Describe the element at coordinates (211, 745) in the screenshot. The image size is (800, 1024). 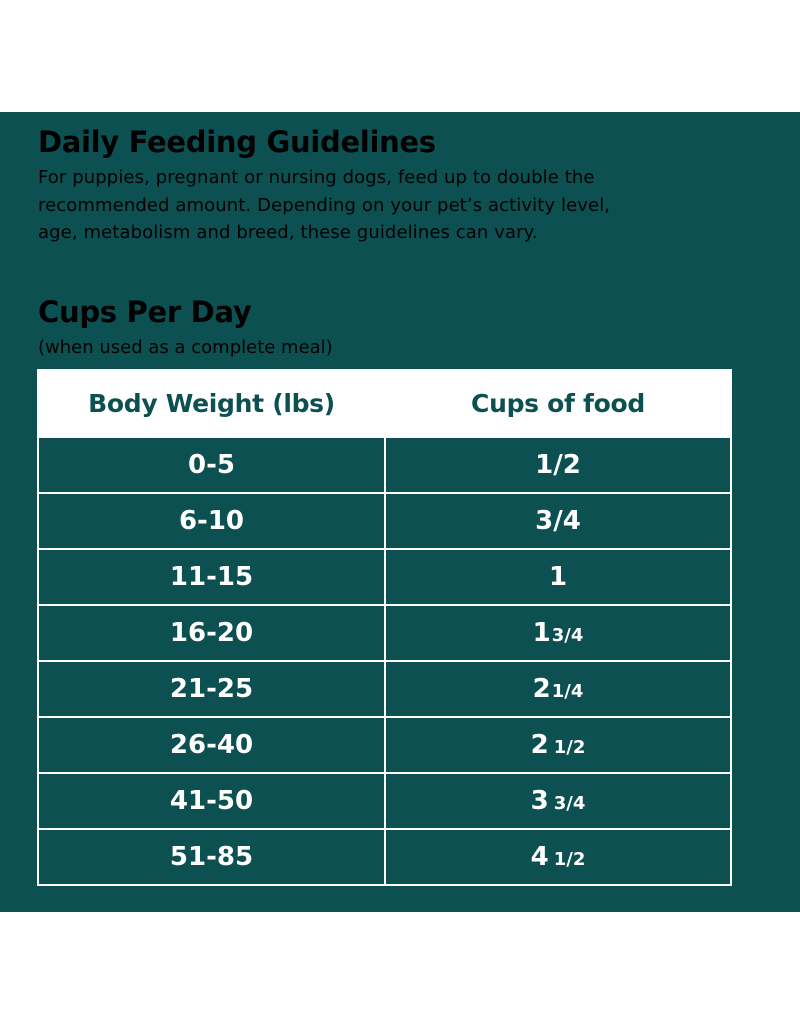
I see `body-weight-cell: 26-40` at that location.